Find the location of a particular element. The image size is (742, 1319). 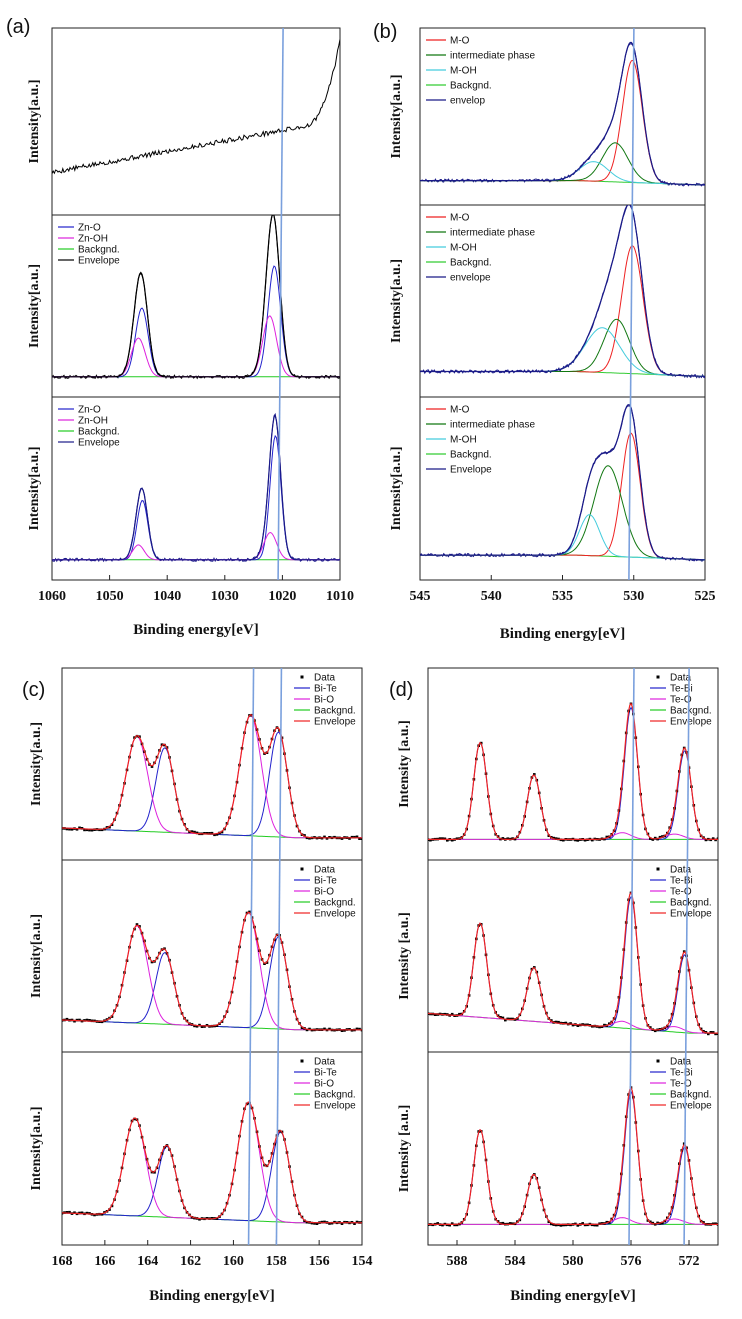

component-bi-o is located at coordinates (212, 777).